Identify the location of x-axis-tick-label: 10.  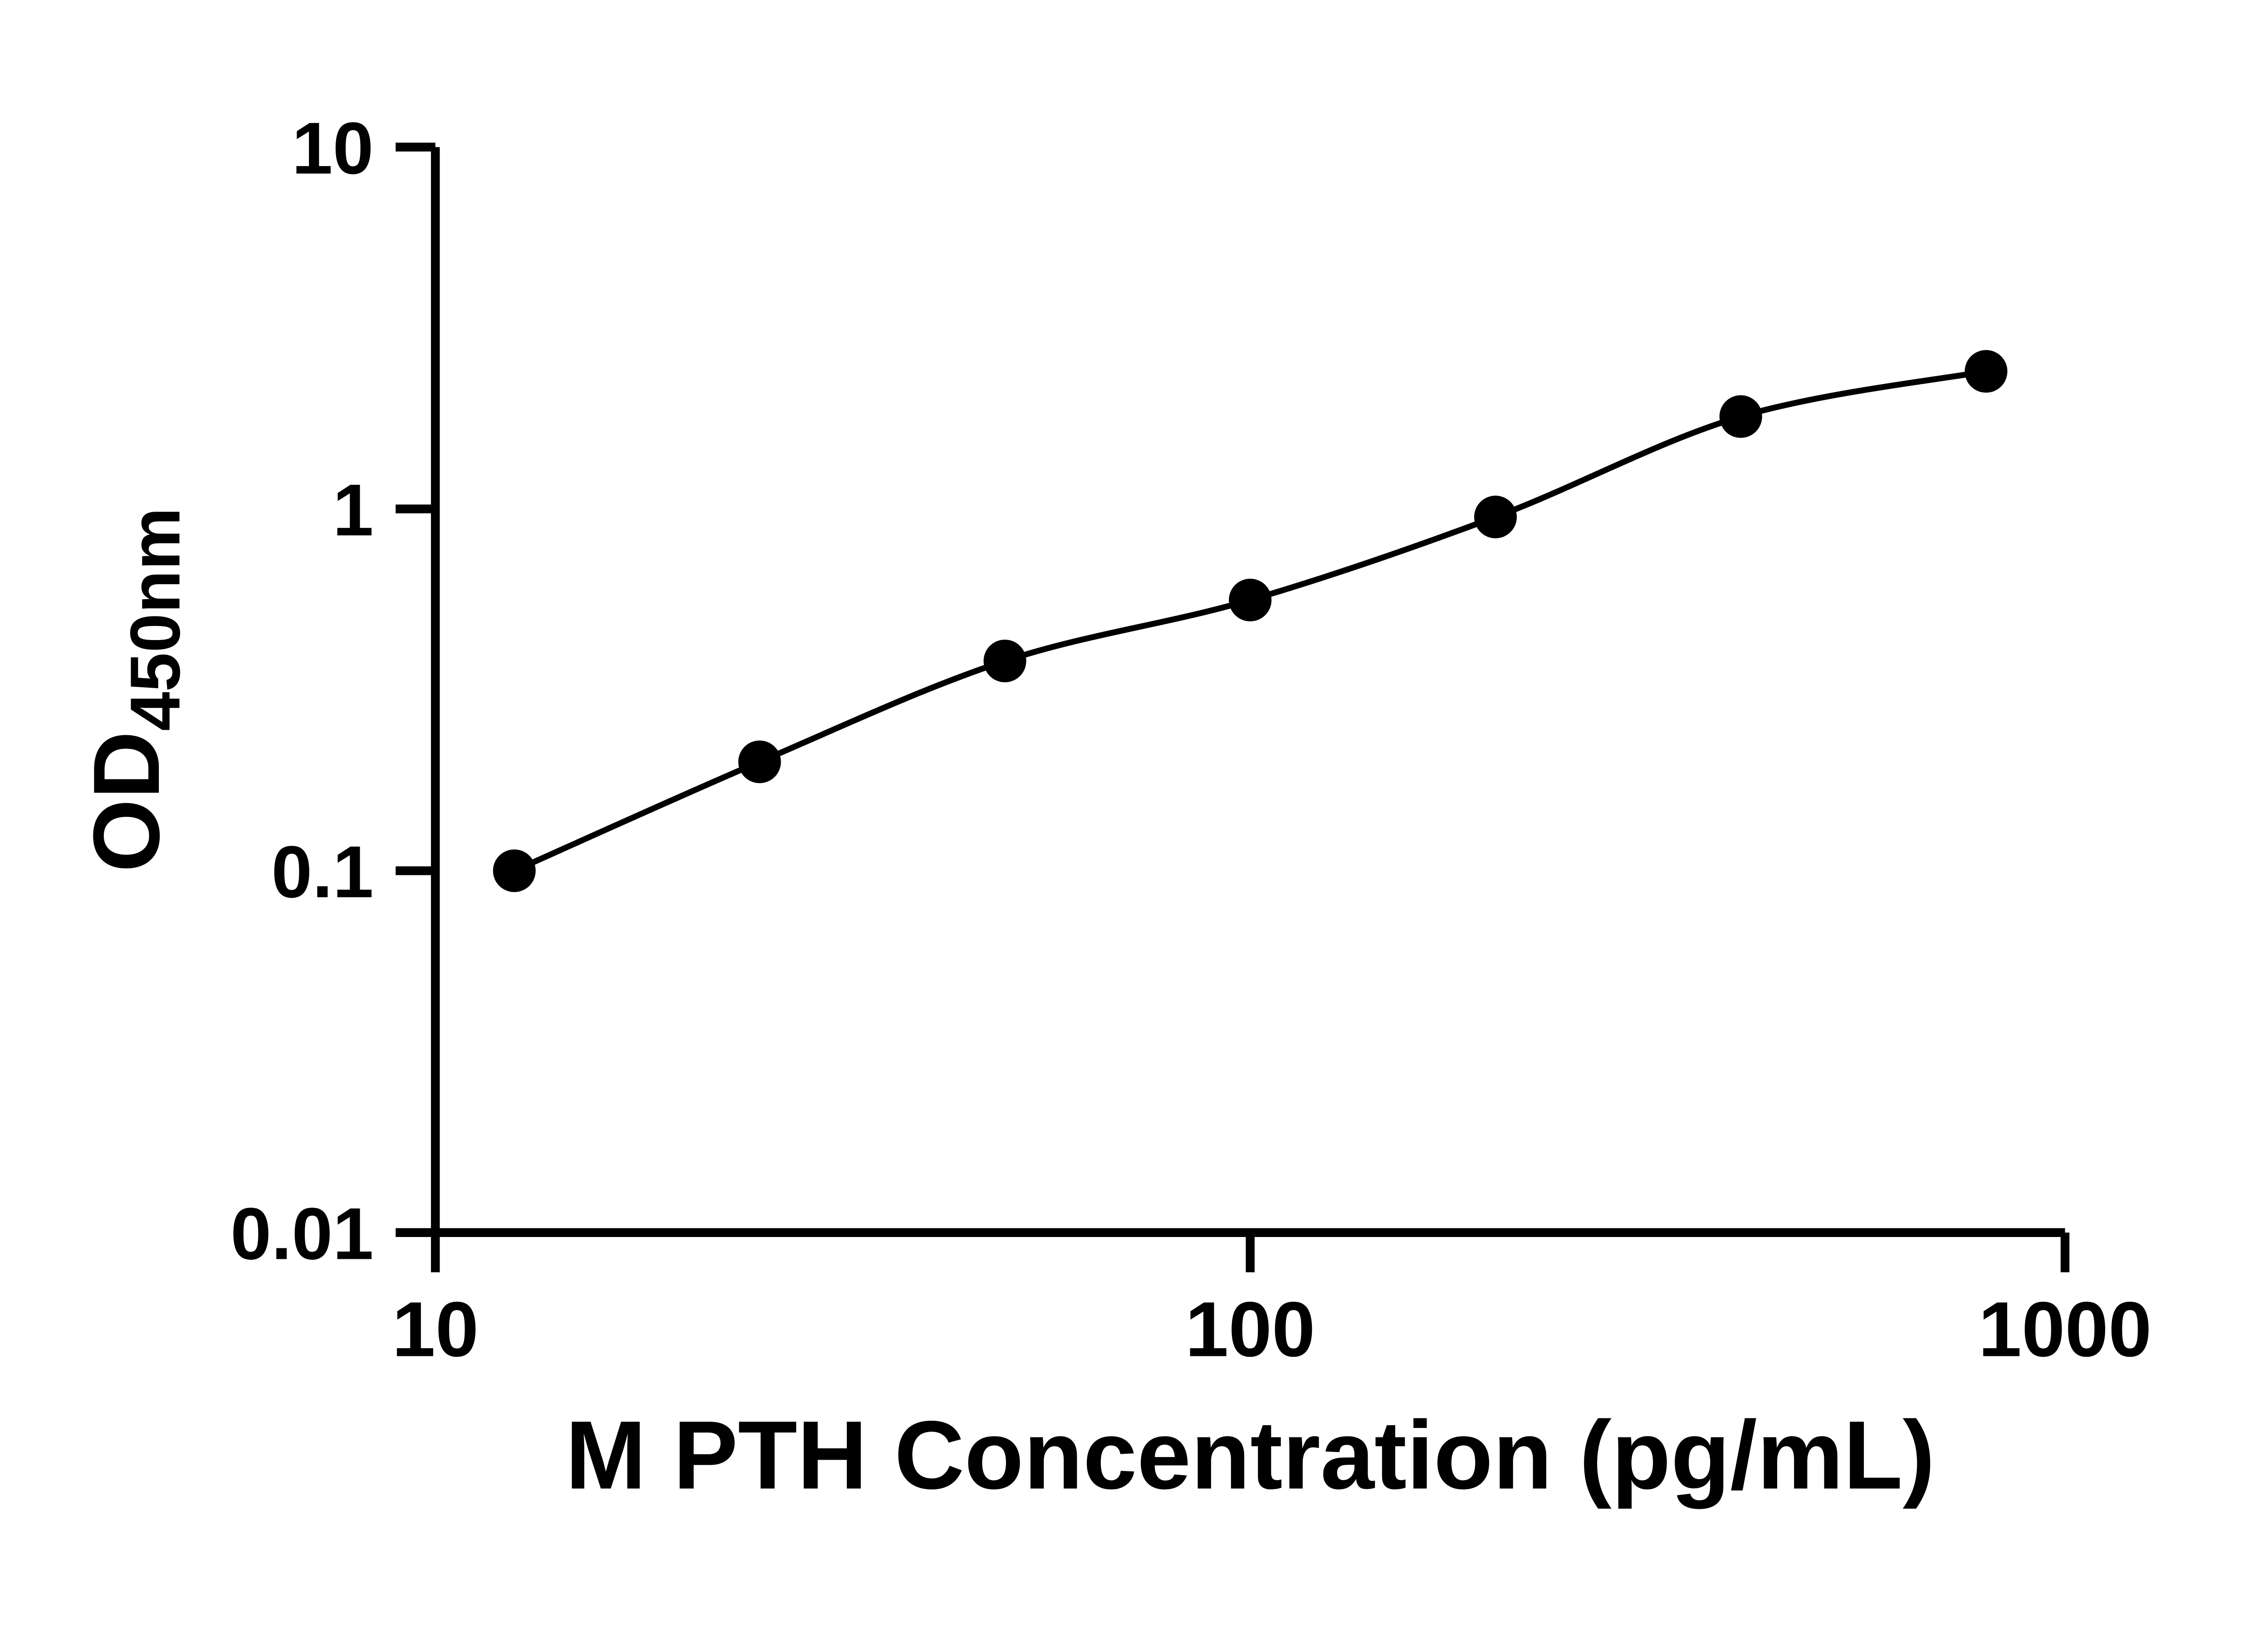
(436, 1329).